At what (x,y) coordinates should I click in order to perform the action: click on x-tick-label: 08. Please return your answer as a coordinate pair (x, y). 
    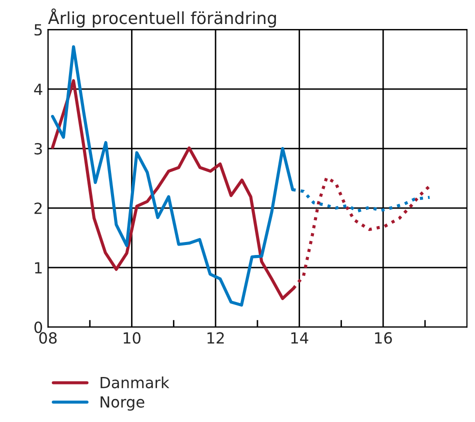
    Looking at the image, I should click on (48, 338).